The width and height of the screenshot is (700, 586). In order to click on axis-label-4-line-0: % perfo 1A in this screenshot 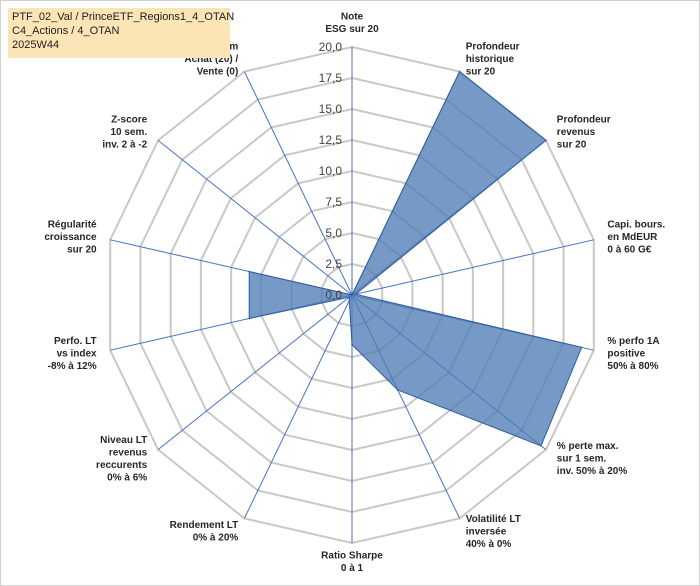, I will do `click(633, 341)`.